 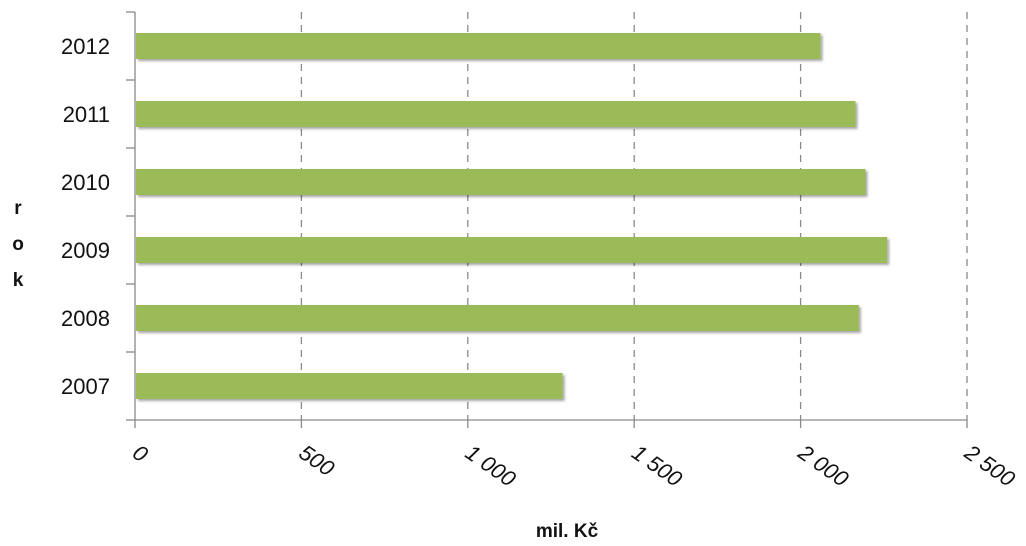 I want to click on x-tick-label-2500: 2 500, so click(x=989, y=465).